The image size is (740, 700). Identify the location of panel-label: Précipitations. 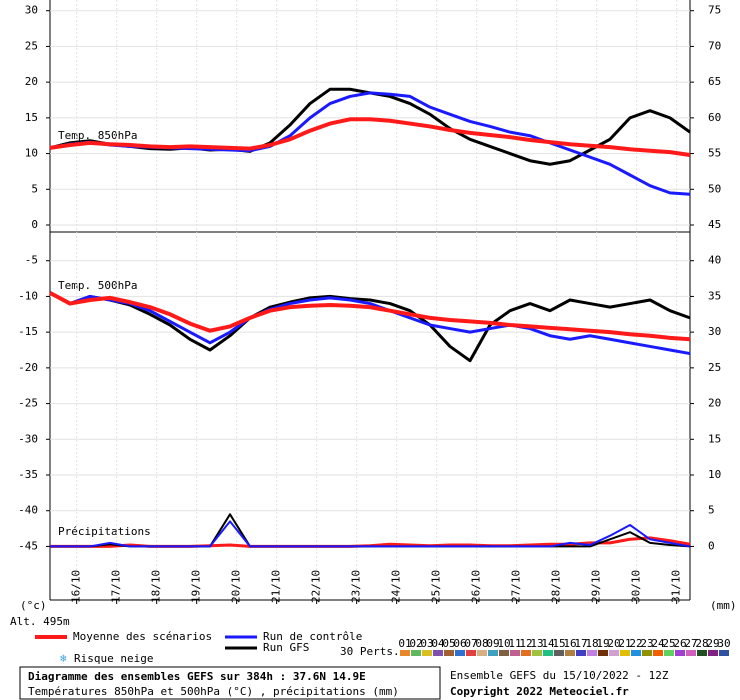
(104, 531).